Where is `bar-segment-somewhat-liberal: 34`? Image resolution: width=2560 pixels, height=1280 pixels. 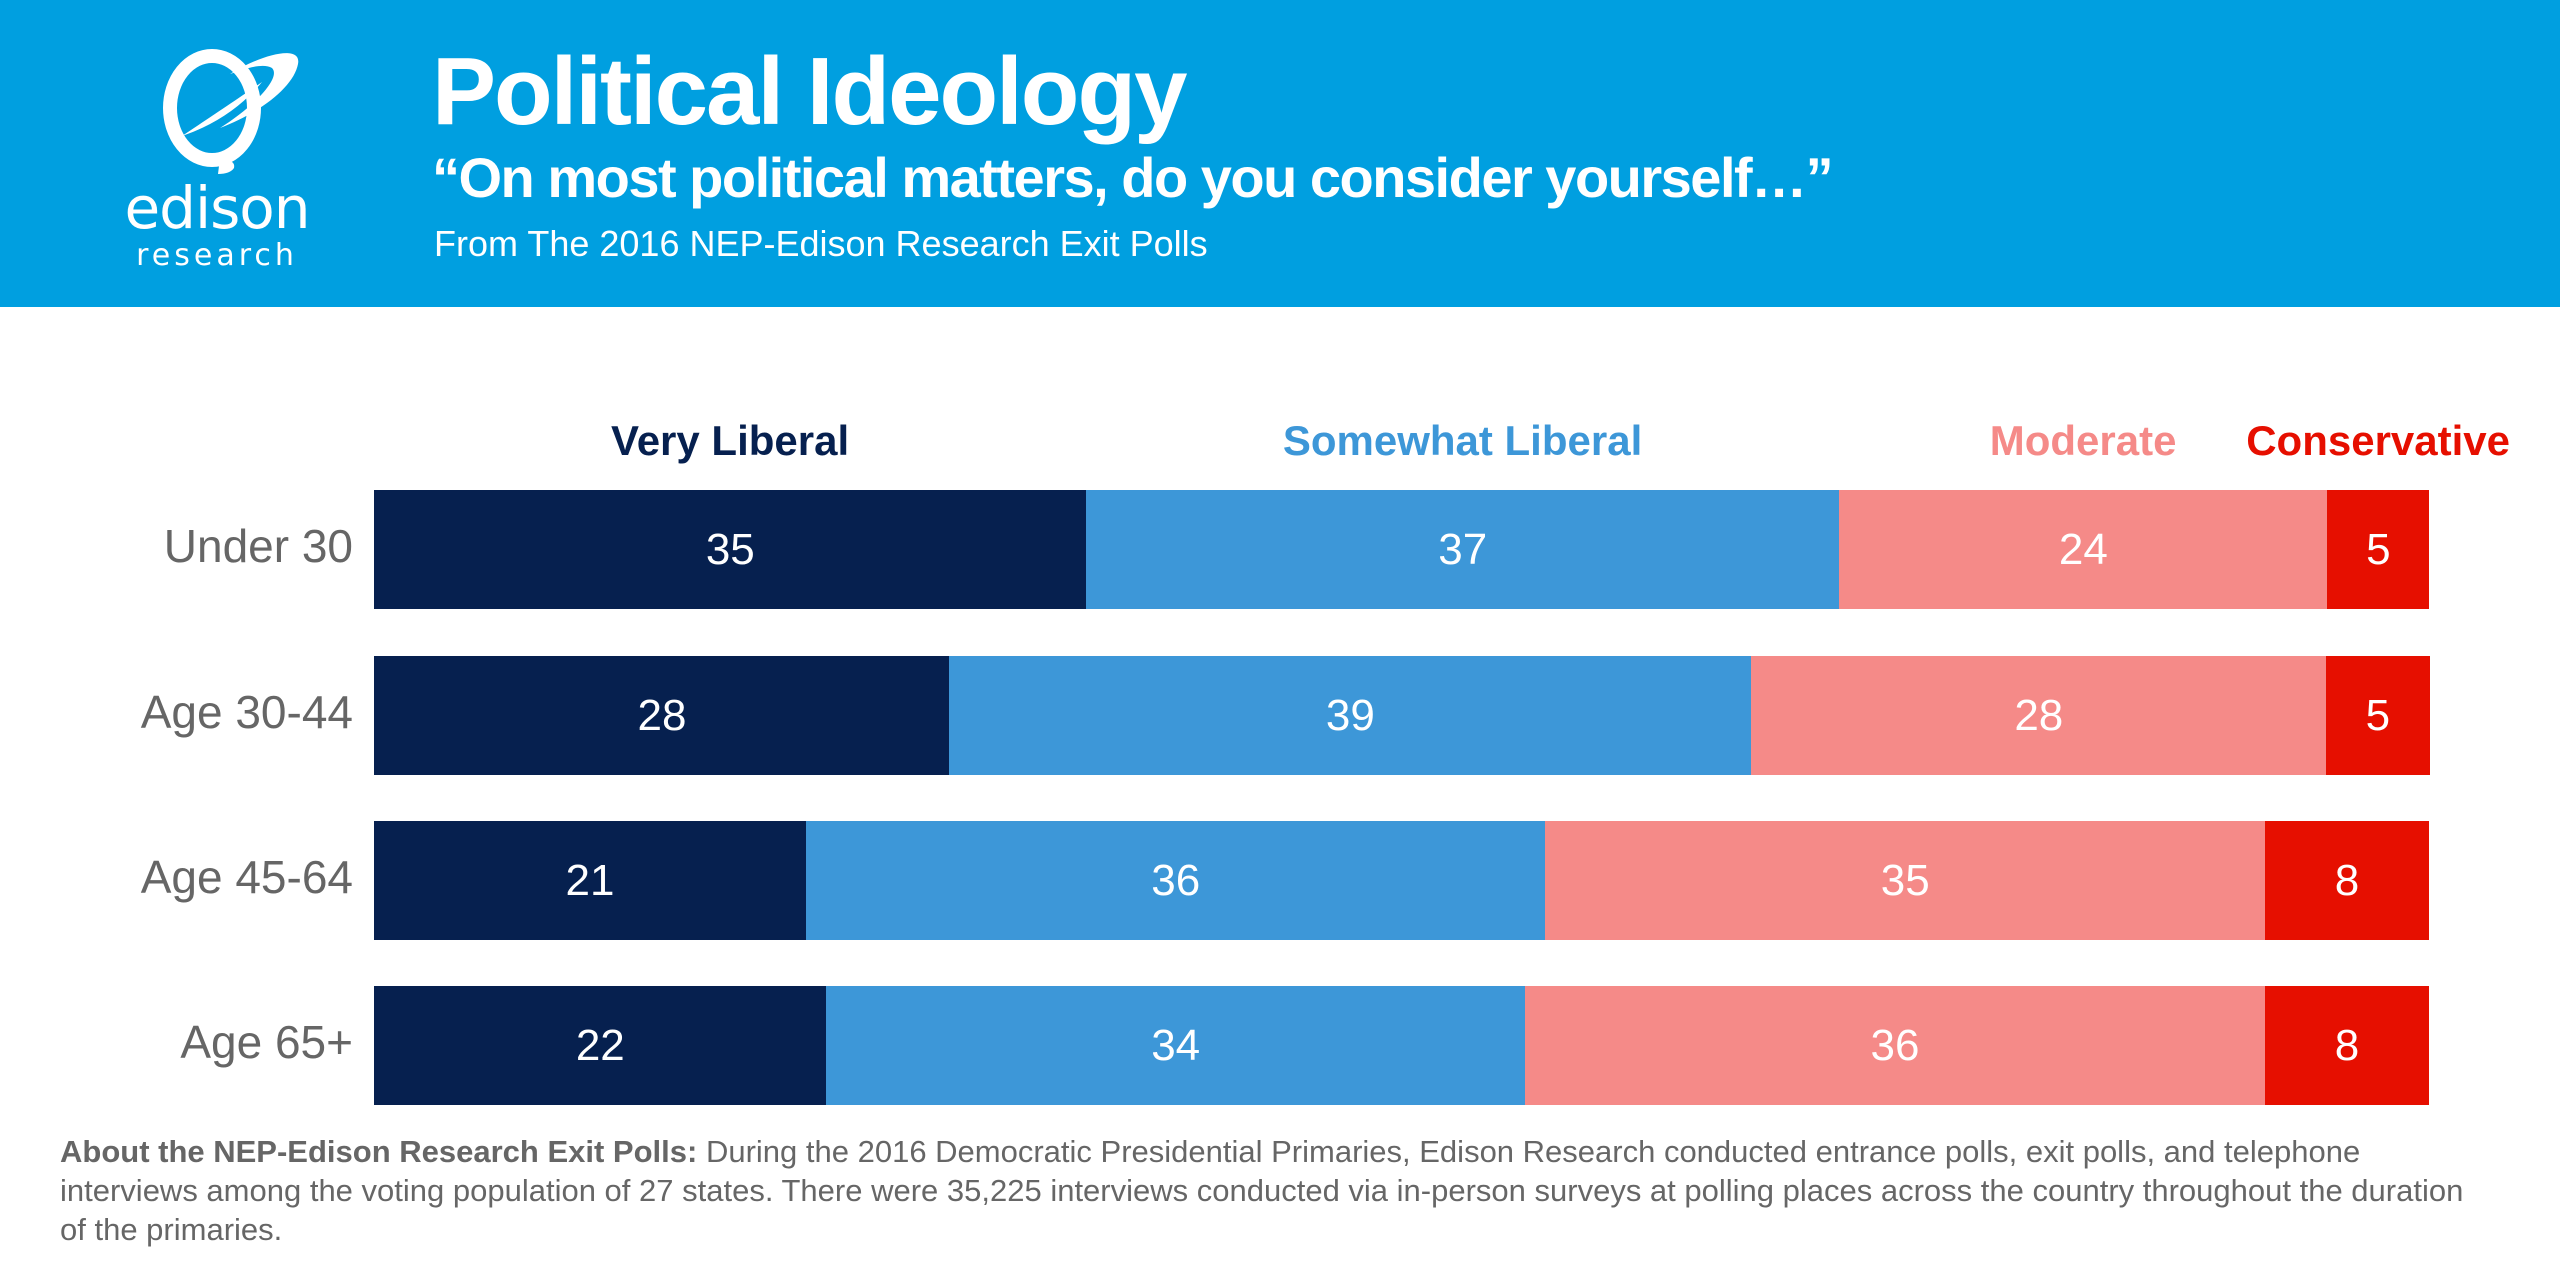
bar-segment-somewhat-liberal: 34 is located at coordinates (1176, 1045).